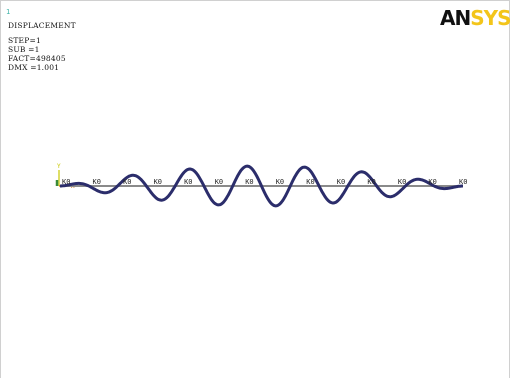 The height and width of the screenshot is (378, 510). I want to click on logo-sys: SYS, so click(490, 18).